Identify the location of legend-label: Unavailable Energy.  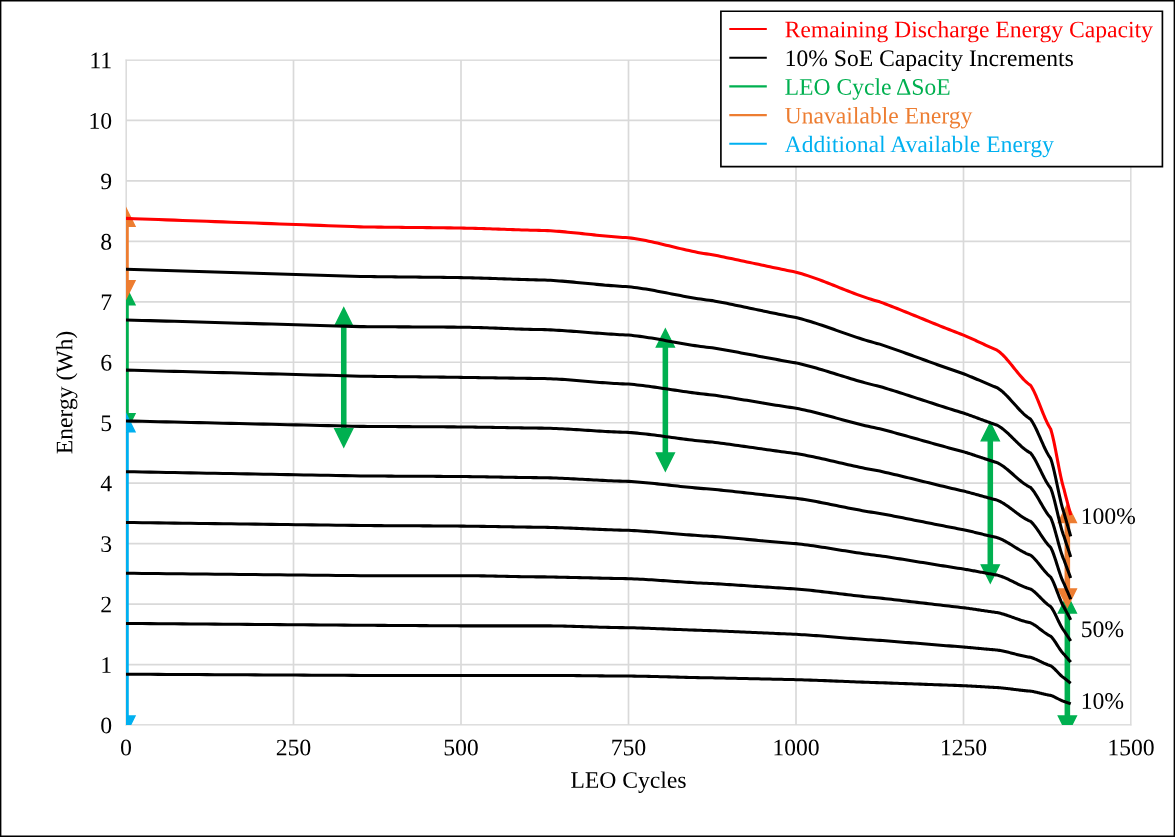
(879, 118).